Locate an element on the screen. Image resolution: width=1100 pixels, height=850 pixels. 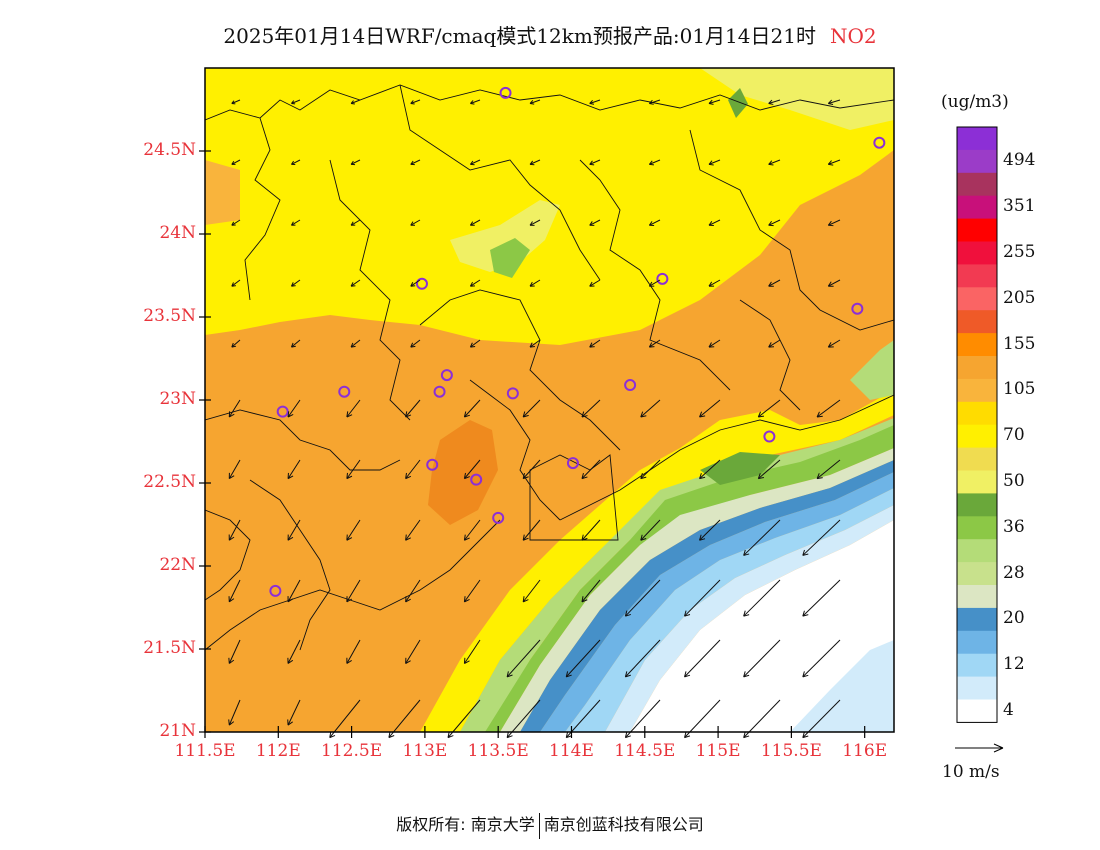
legend-label: 351 is located at coordinates (1019, 206).